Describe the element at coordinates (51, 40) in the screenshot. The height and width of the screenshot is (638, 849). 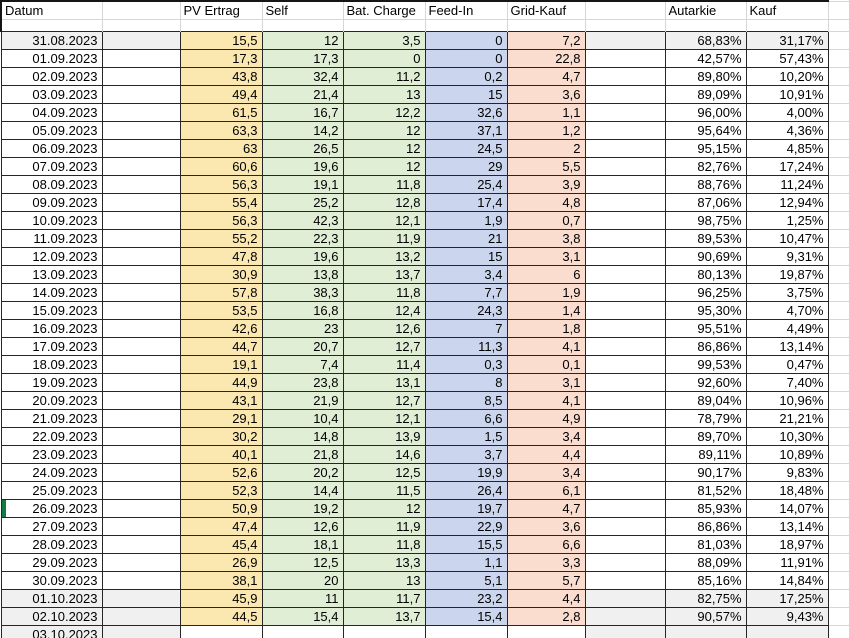
I see `date-cell: 31.08.2023` at that location.